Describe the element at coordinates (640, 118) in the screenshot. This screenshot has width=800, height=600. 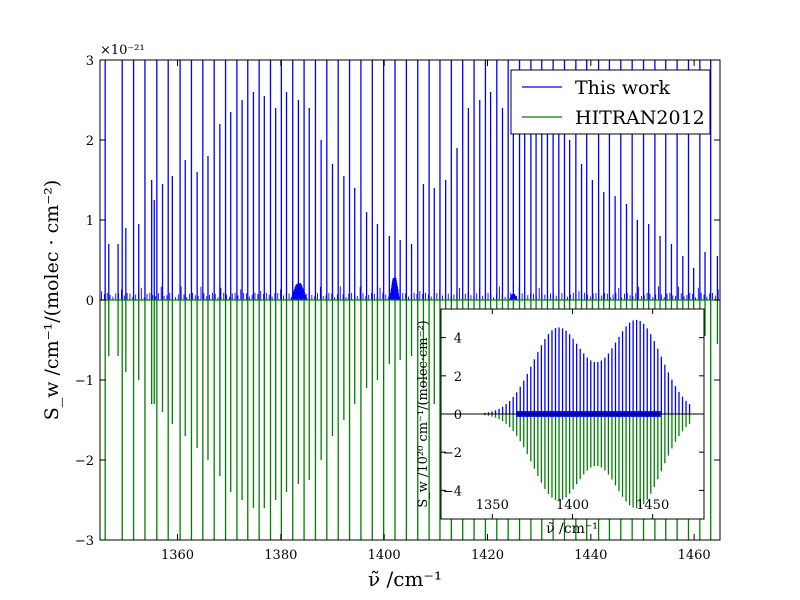
I see `legend-hitran-label: HITRAN2012` at that location.